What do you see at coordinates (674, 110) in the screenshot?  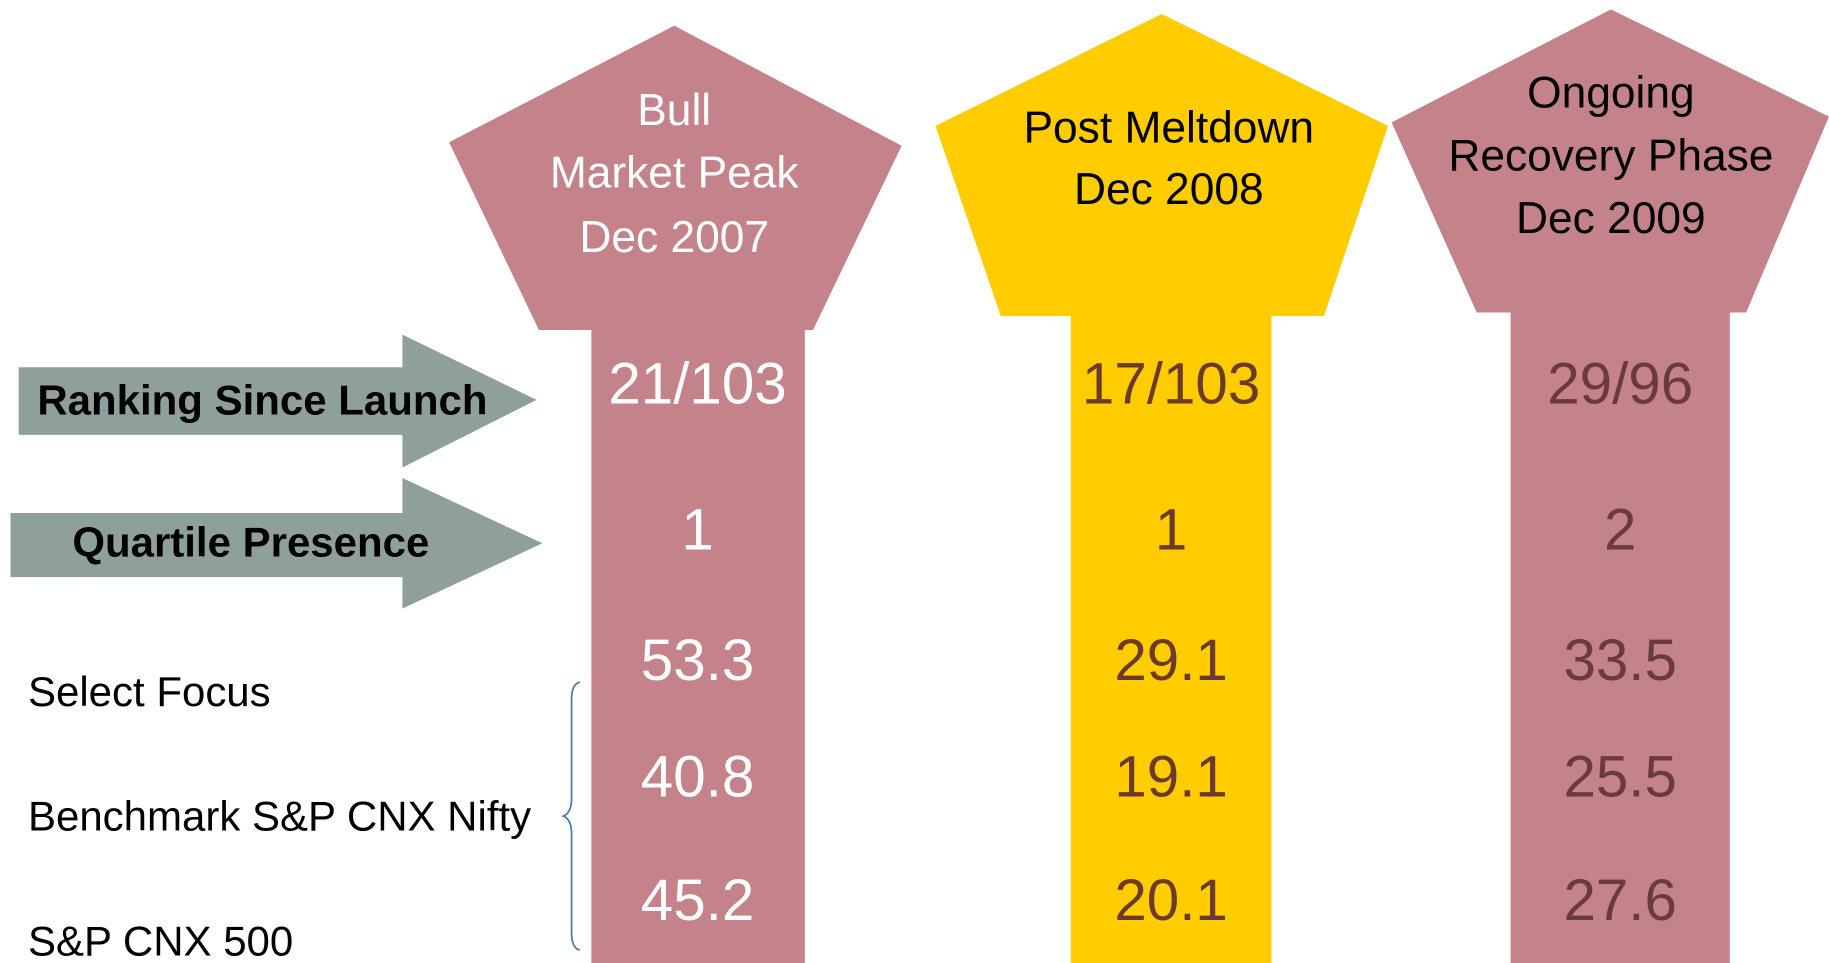 I see `column-header: Bull` at bounding box center [674, 110].